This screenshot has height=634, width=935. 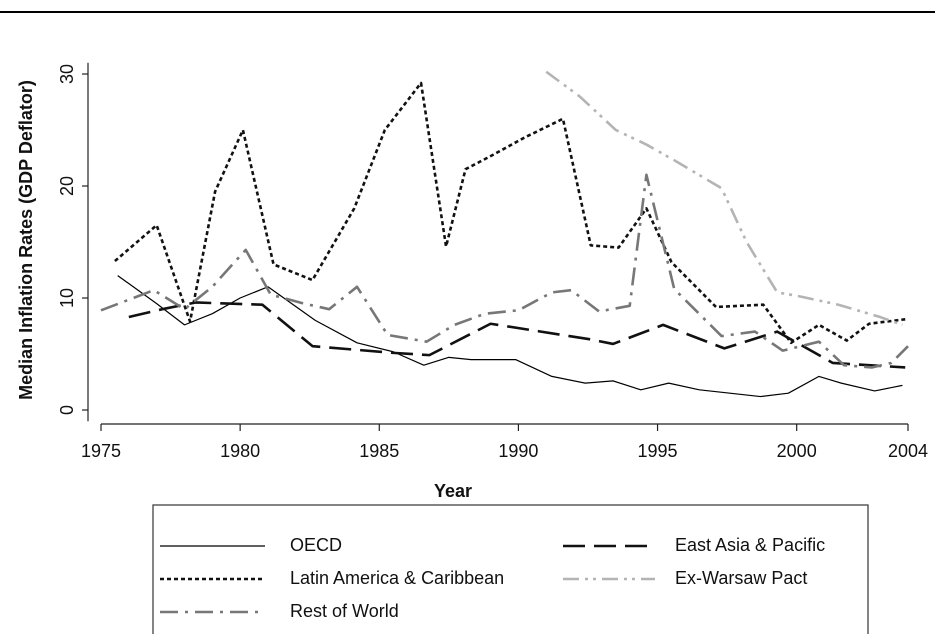 What do you see at coordinates (750, 545) in the screenshot?
I see `legend-label: East Asia & Pacific` at bounding box center [750, 545].